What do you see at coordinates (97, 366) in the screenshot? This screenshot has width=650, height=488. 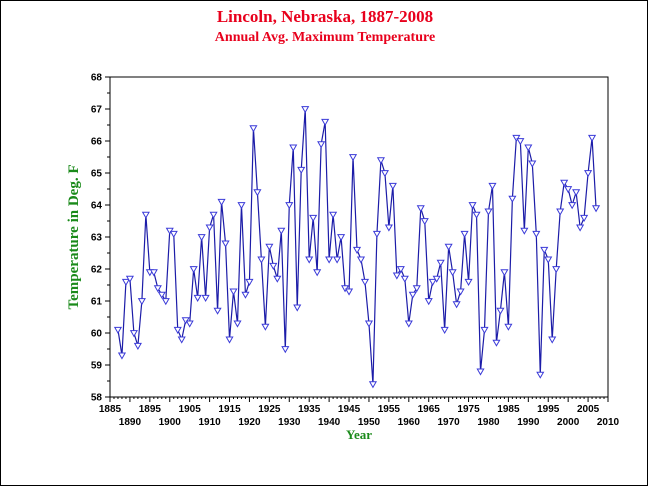 I see `y-tick-label: 59` at bounding box center [97, 366].